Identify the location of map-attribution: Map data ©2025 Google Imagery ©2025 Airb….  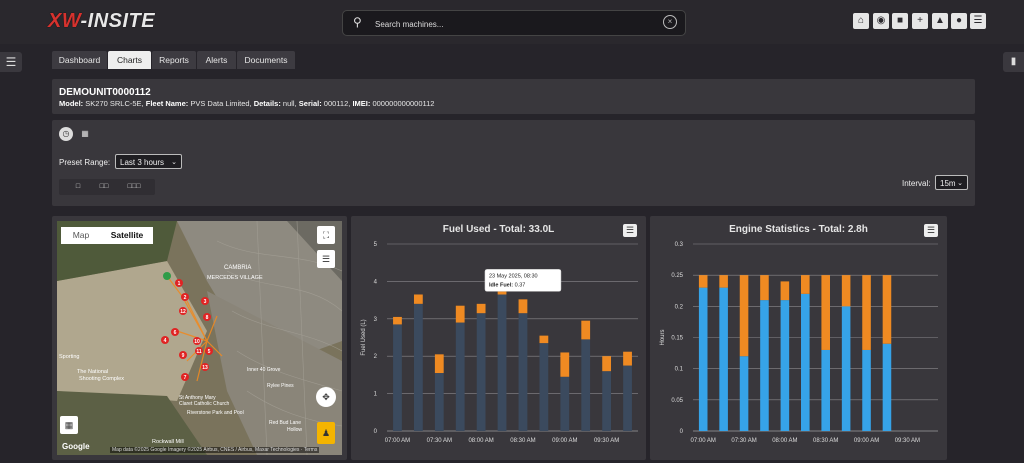
(215, 450).